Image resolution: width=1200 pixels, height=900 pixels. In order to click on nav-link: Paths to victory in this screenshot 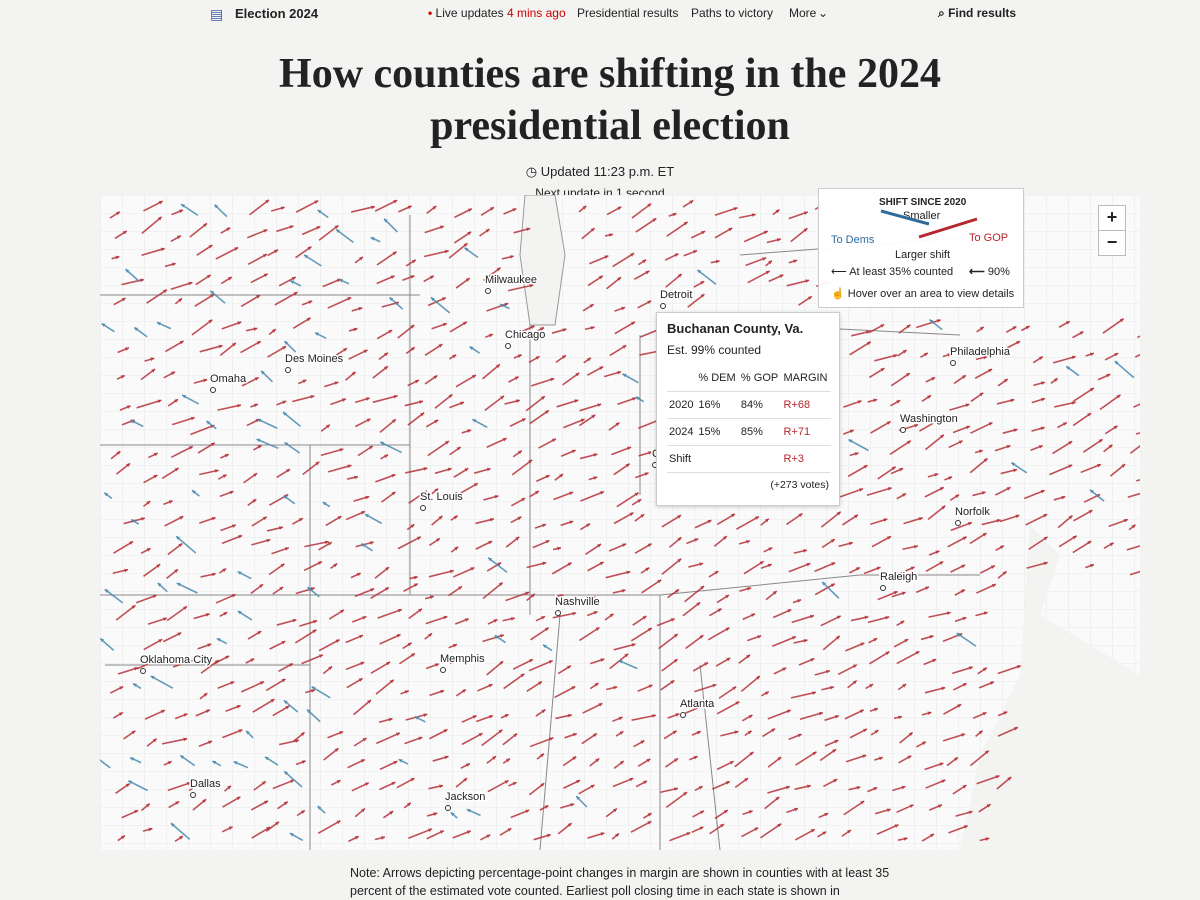, I will do `click(732, 13)`.